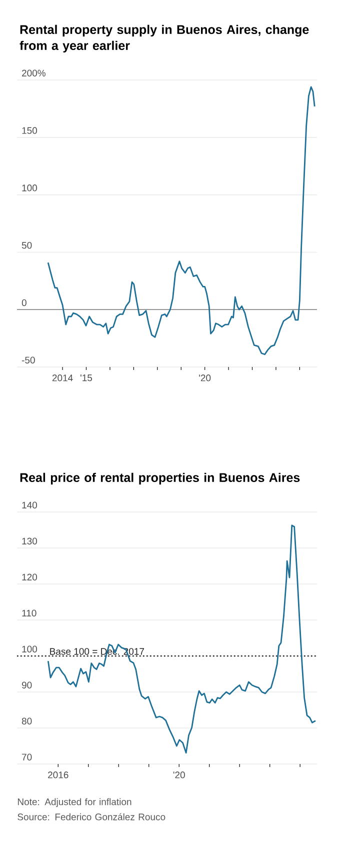  I want to click on text: Note: Adjusted for inflation, so click(75, 803).